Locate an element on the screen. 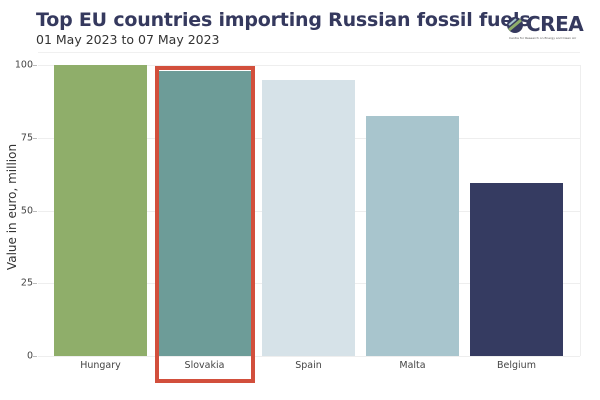 The width and height of the screenshot is (600, 400). bar-belgium is located at coordinates (516, 269).